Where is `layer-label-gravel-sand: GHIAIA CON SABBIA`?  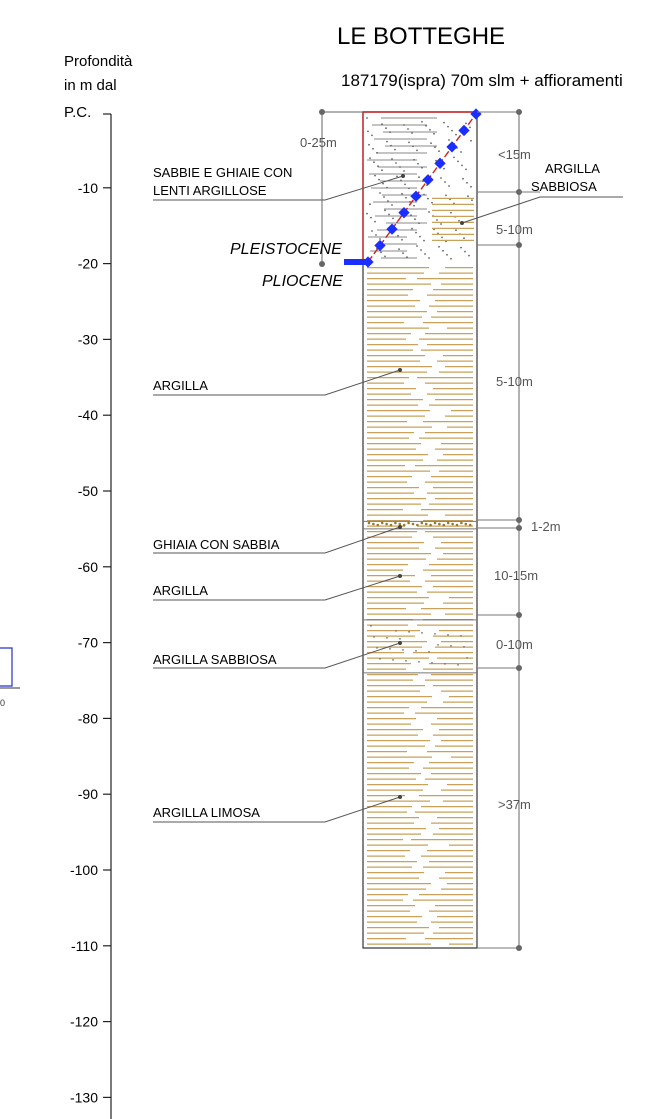
layer-label-gravel-sand: GHIAIA CON SABBIA is located at coordinates (216, 544).